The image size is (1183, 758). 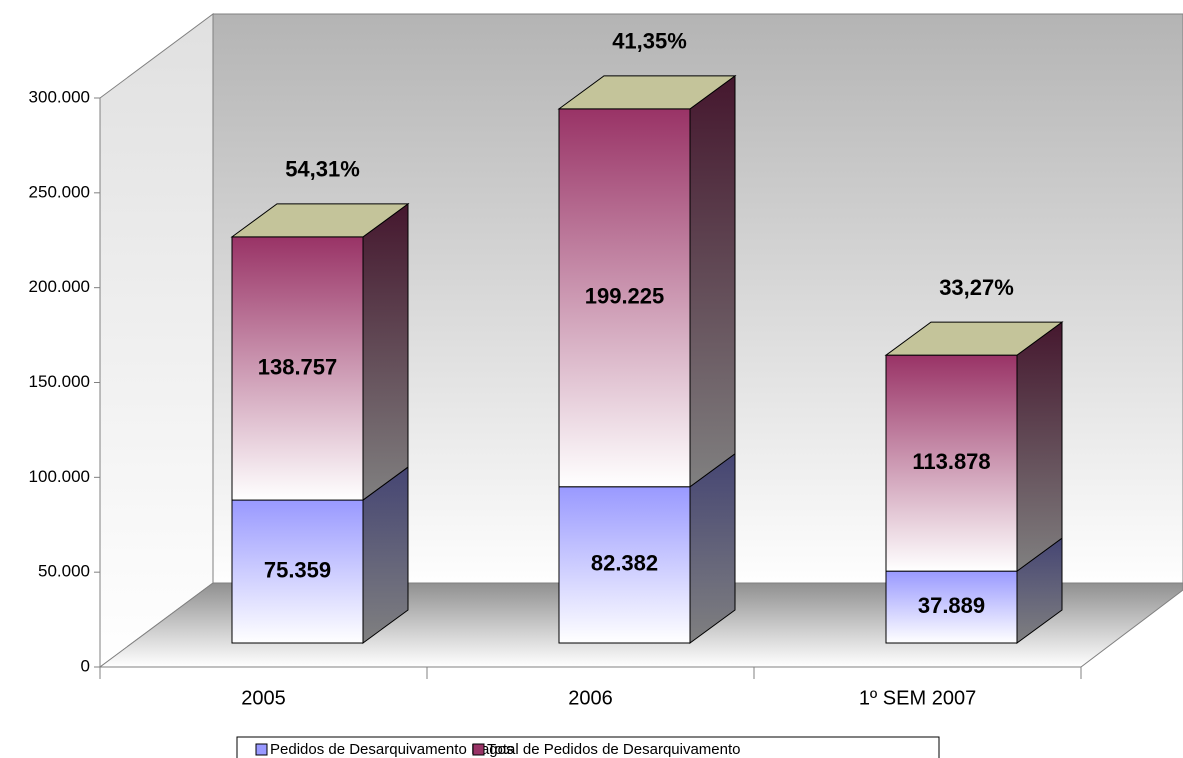 What do you see at coordinates (624, 563) in the screenshot?
I see `value-label: 82.382` at bounding box center [624, 563].